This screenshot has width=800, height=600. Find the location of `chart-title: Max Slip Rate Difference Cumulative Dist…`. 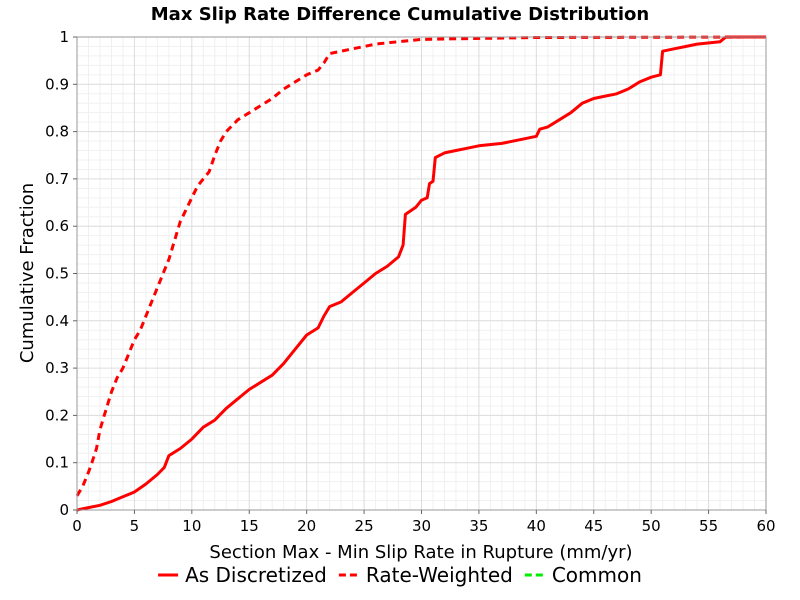

chart-title: Max Slip Rate Difference Cumulative Dist… is located at coordinates (400, 14).